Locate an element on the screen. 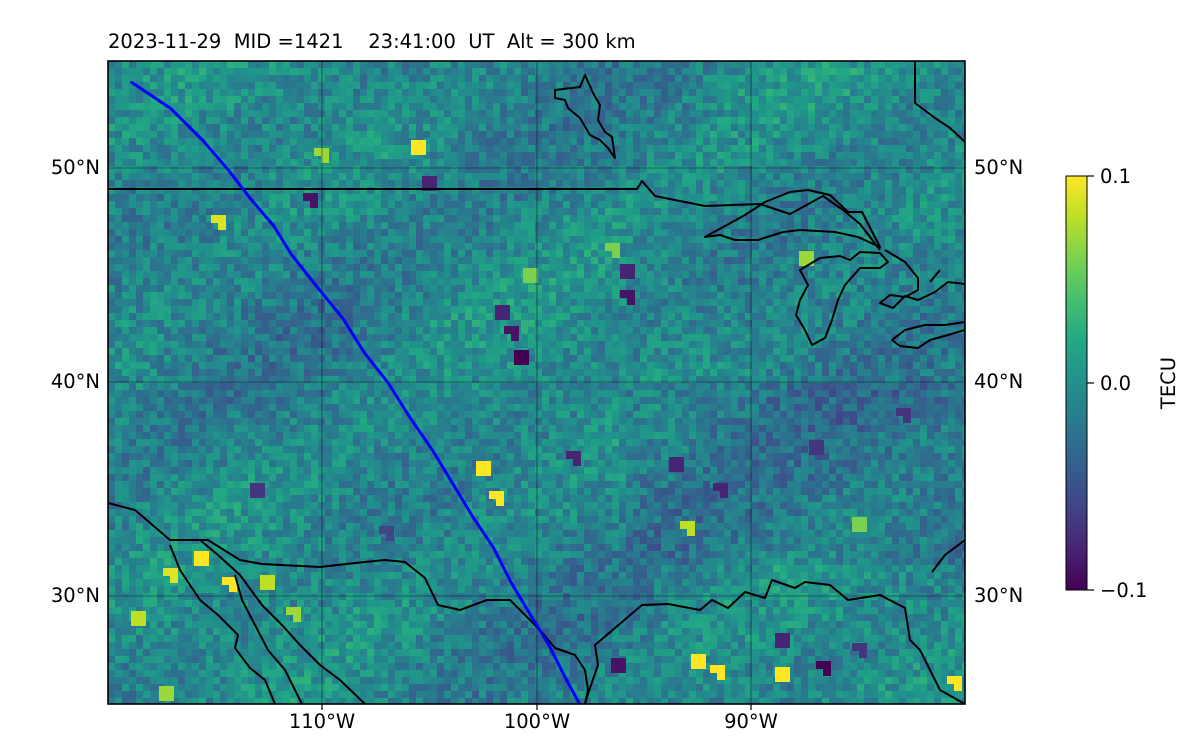 This screenshot has width=1200, height=750. us-mexico-border is located at coordinates (348, 603).